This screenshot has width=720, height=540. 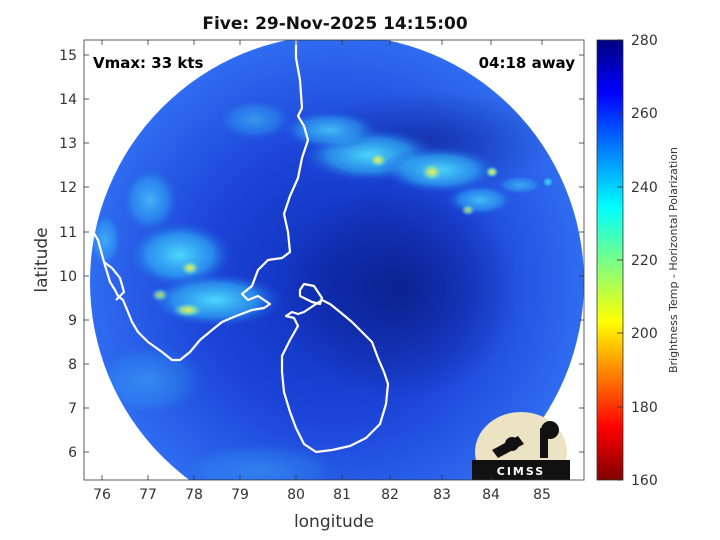 What do you see at coordinates (194, 495) in the screenshot?
I see `x-tick-label: 78` at bounding box center [194, 495].